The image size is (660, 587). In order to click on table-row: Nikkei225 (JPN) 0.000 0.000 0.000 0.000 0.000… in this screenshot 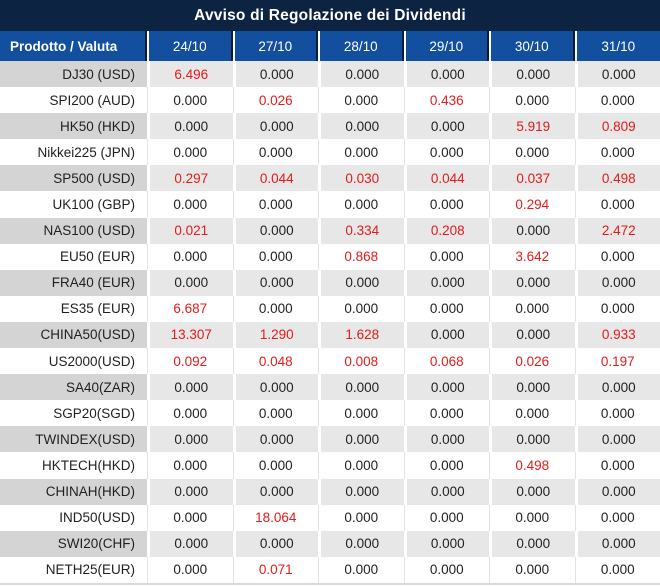, I will do `click(330, 152)`.